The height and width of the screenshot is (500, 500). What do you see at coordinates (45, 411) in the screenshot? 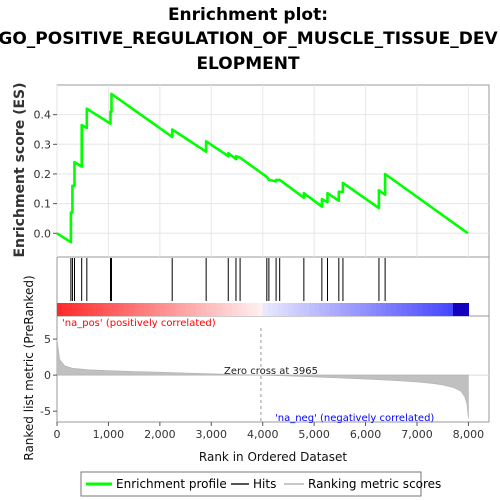
I see `ranked-y-tick-label: -5` at bounding box center [45, 411].